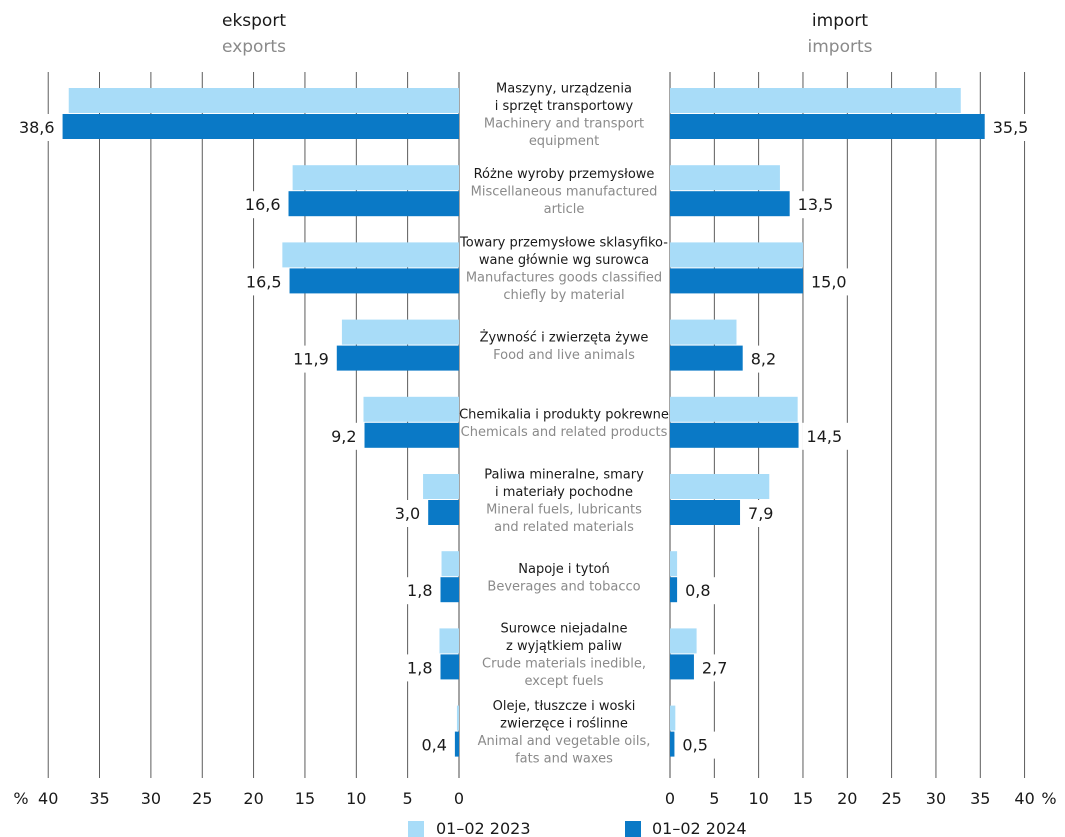 The width and height of the screenshot is (1065, 837). I want to click on category-label: Beverages and tobacco, so click(563, 586).